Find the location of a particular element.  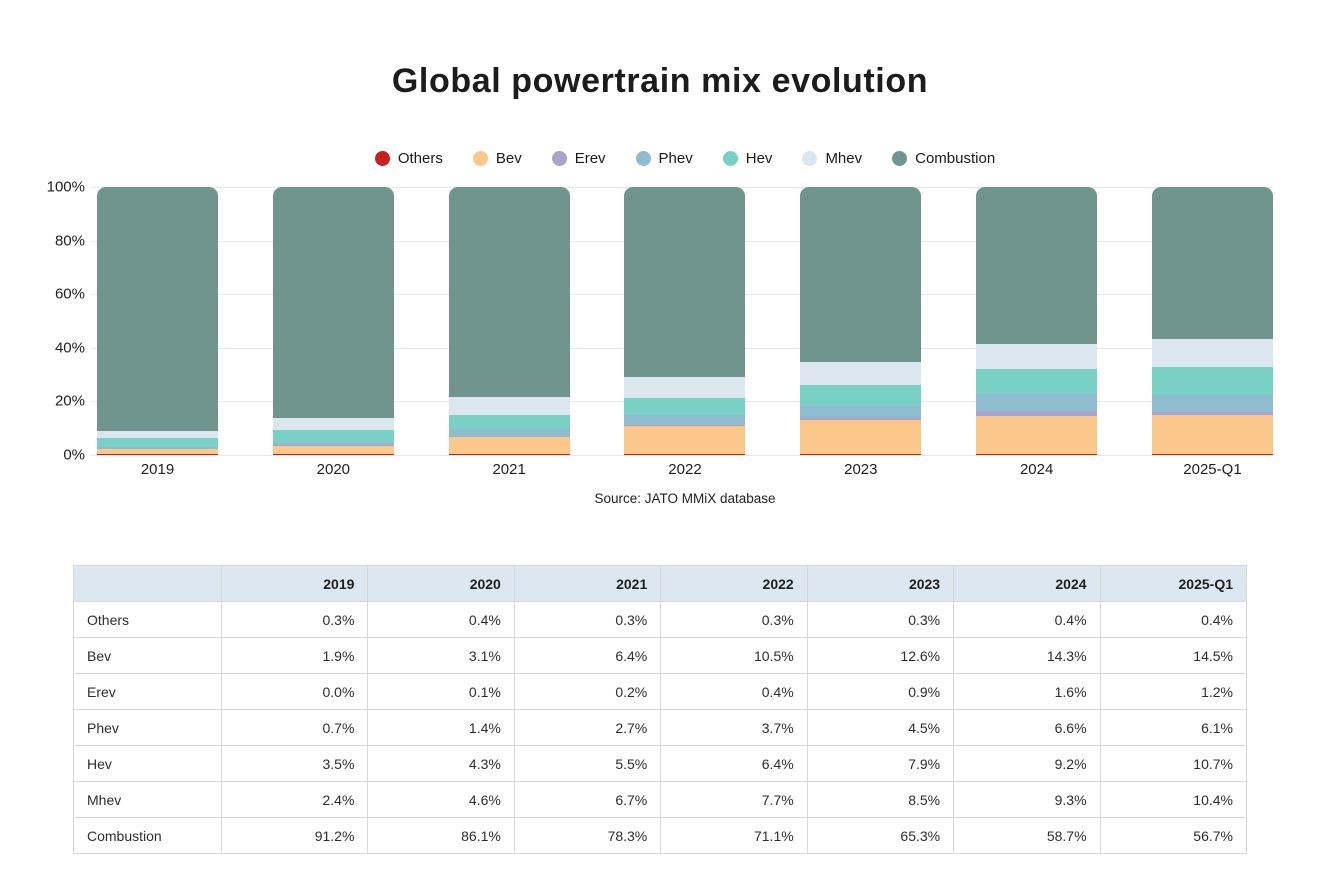

bar-segment-hev-2021 is located at coordinates (509, 422).